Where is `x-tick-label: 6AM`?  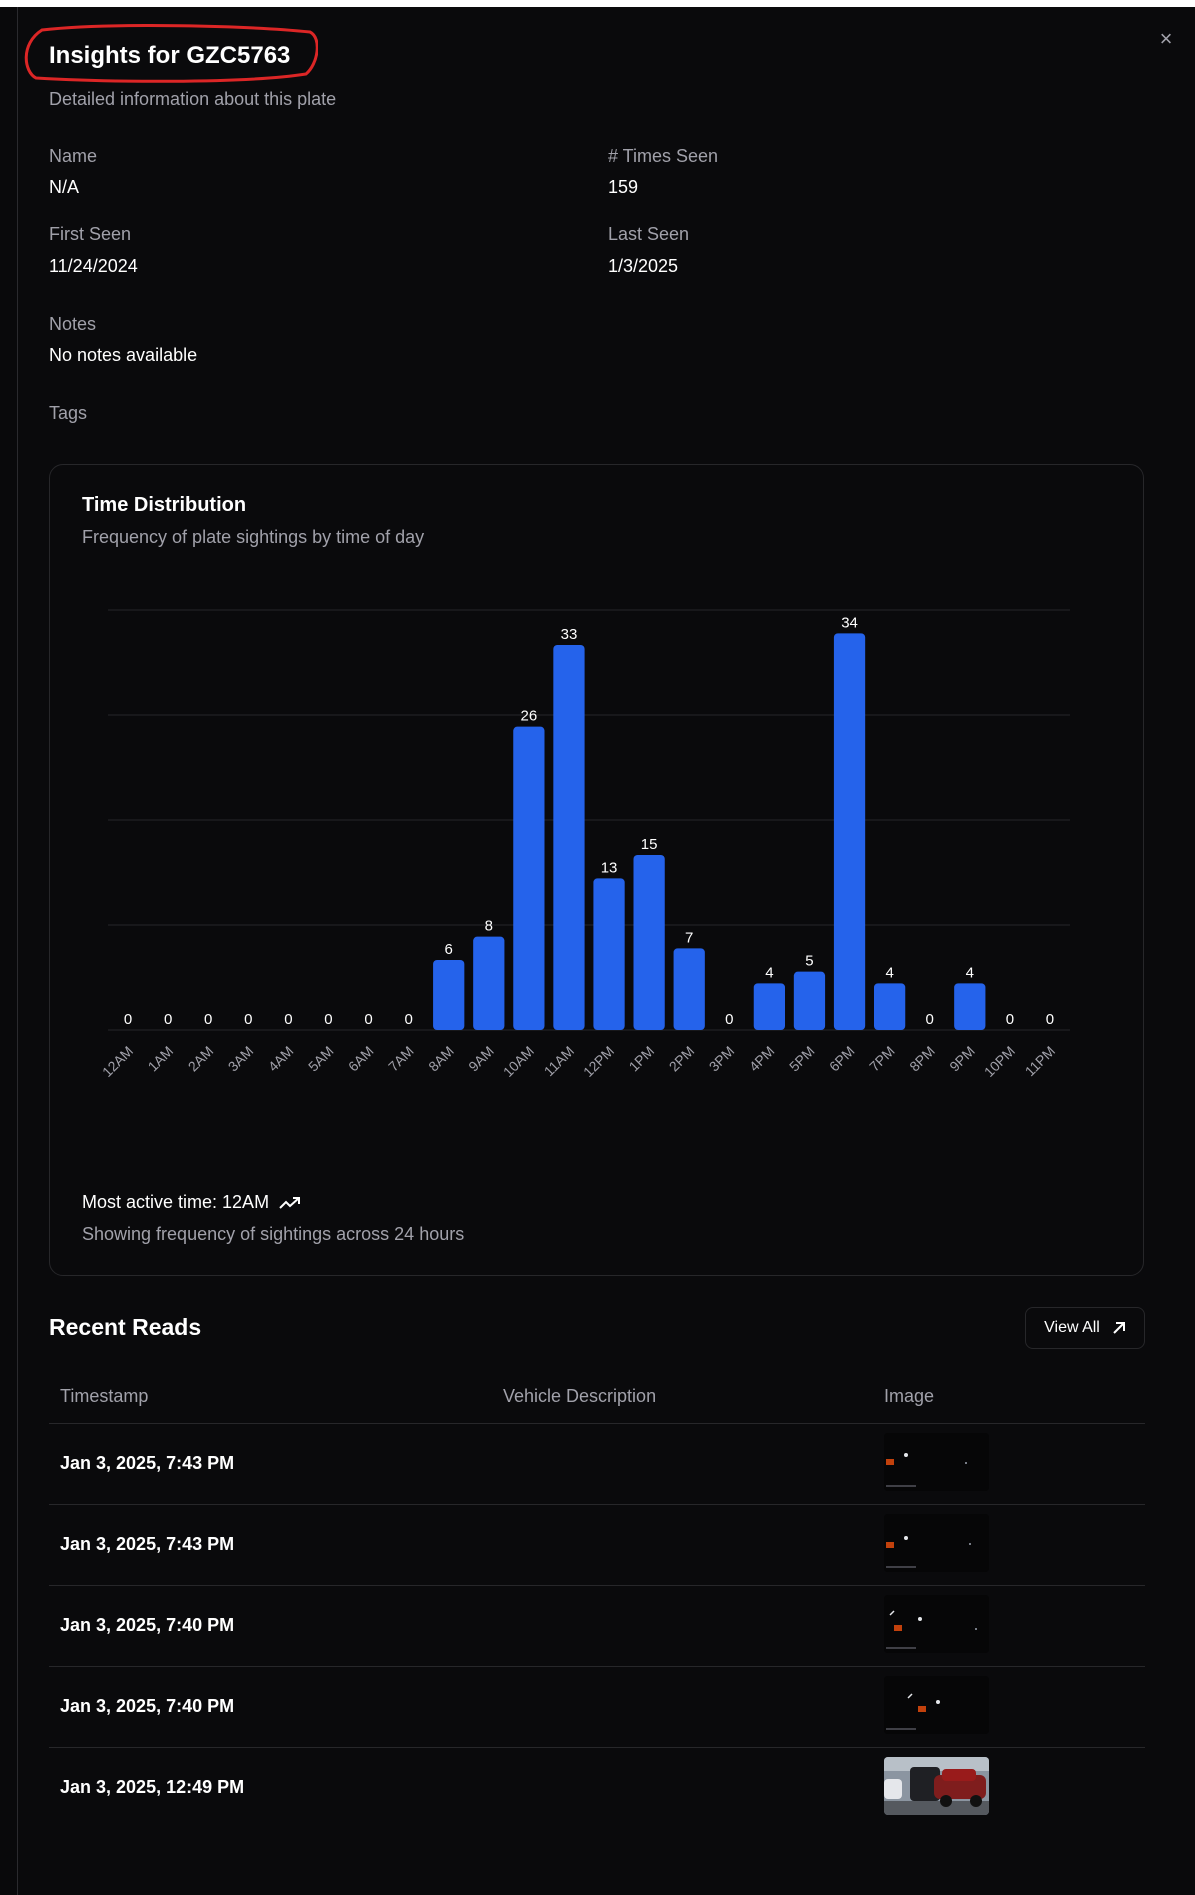
x-tick-label: 6AM is located at coordinates (361, 1059).